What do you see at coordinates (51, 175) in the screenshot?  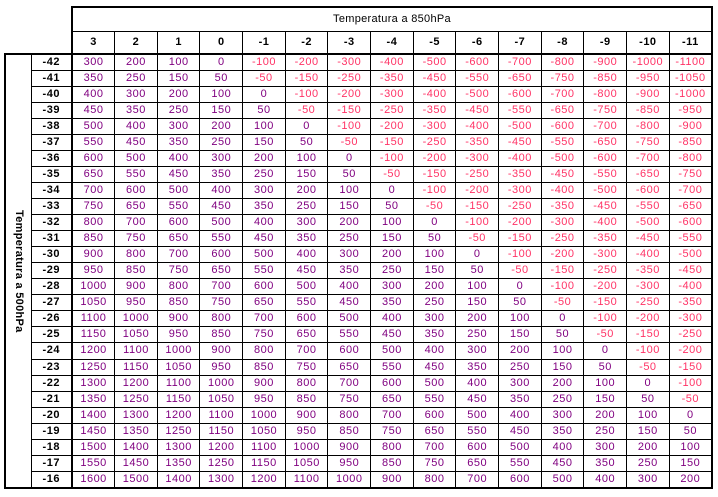 I see `row-header: -35` at bounding box center [51, 175].